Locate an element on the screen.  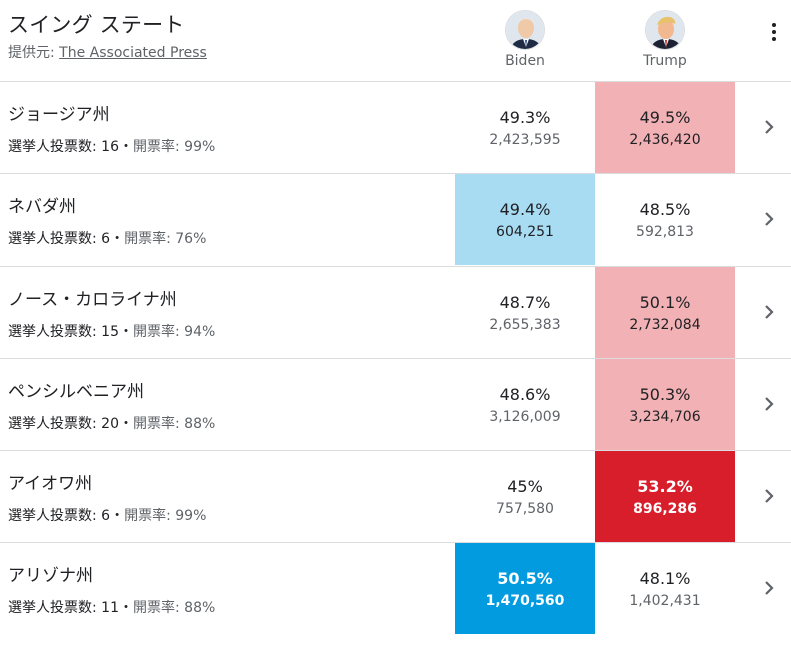
biden-percent: 50.5% is located at coordinates (525, 579).